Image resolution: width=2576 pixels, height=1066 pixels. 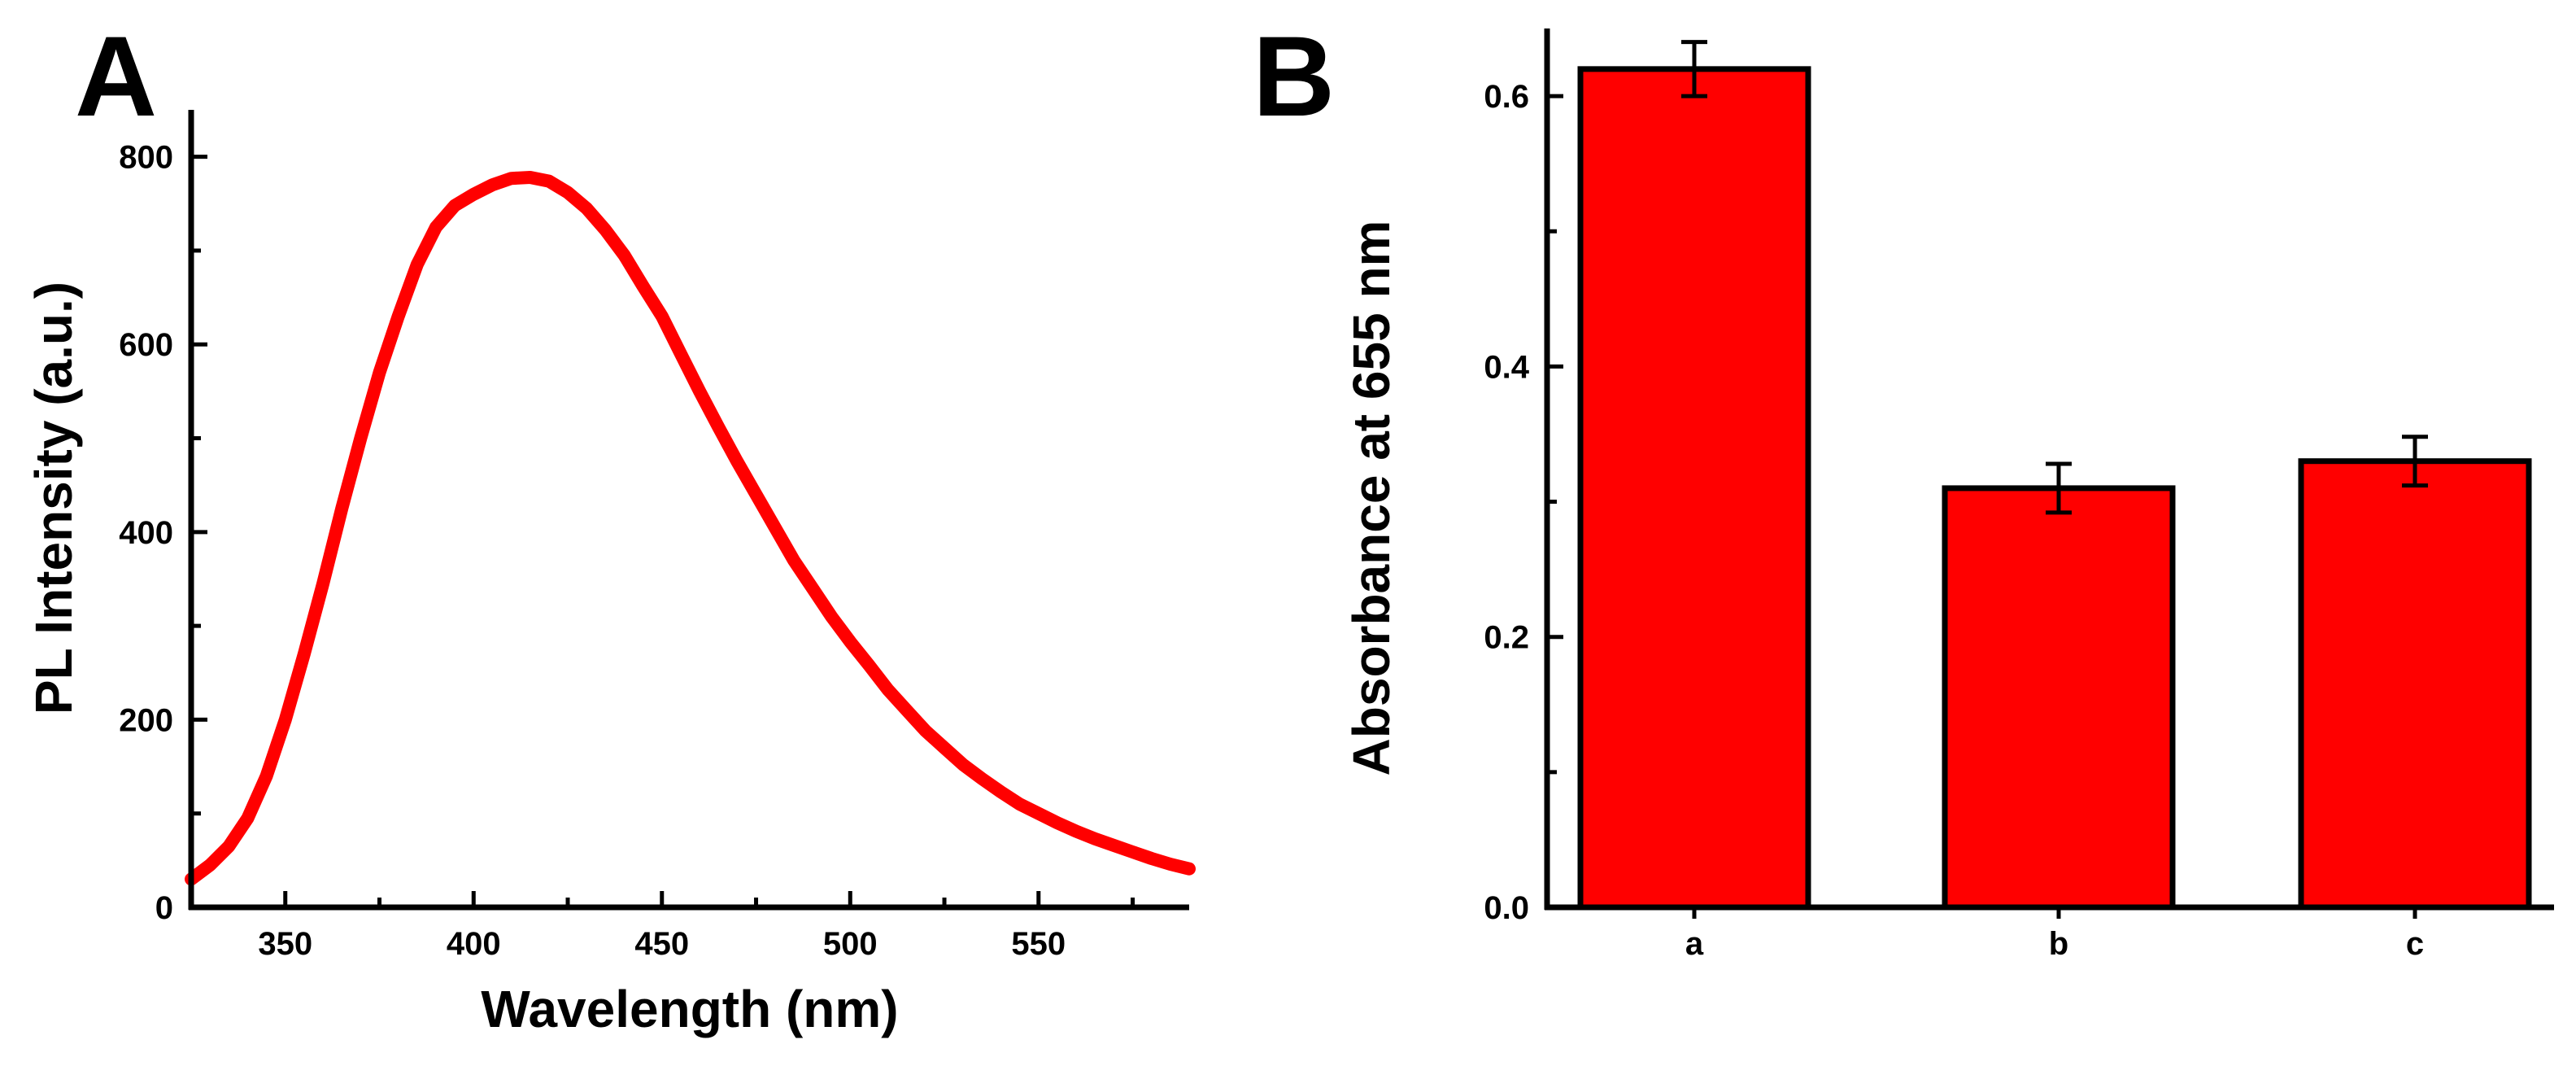 I want to click on panel-a-letter: A, so click(x=116, y=76).